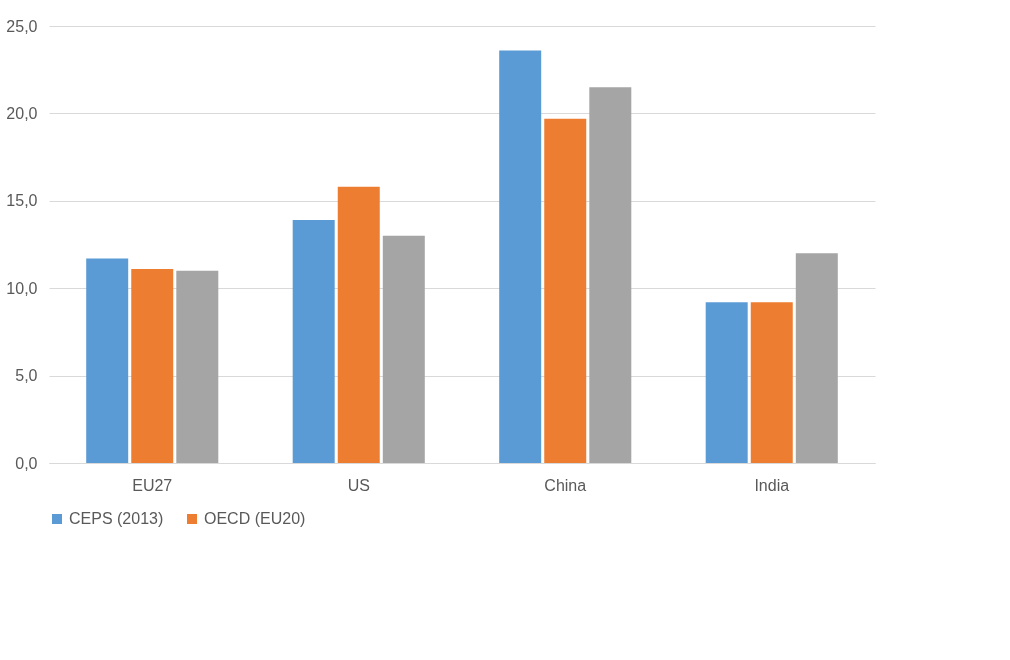 The width and height of the screenshot is (1010, 660). Describe the element at coordinates (22, 201) in the screenshot. I see `y-tick-label: 15,0` at that location.